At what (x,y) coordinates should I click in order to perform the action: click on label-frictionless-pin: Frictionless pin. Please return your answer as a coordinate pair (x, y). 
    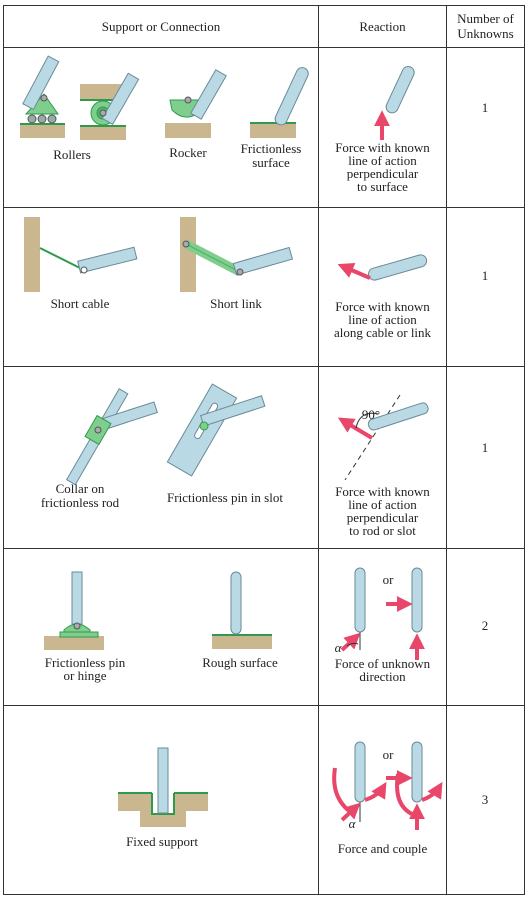
    Looking at the image, I should click on (85, 662).